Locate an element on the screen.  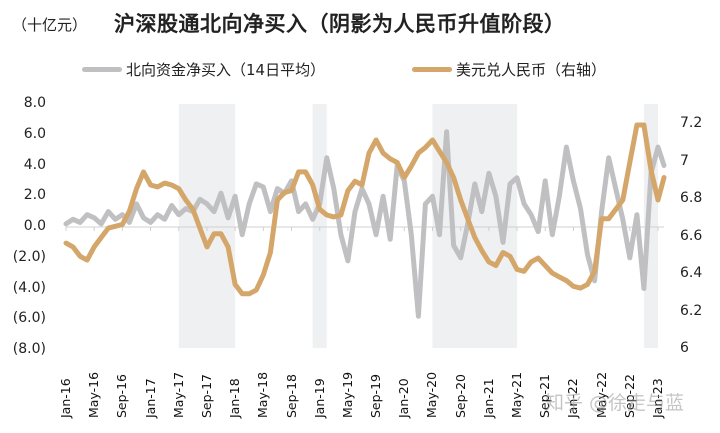
x-tick-marks is located at coordinates (362, 229).